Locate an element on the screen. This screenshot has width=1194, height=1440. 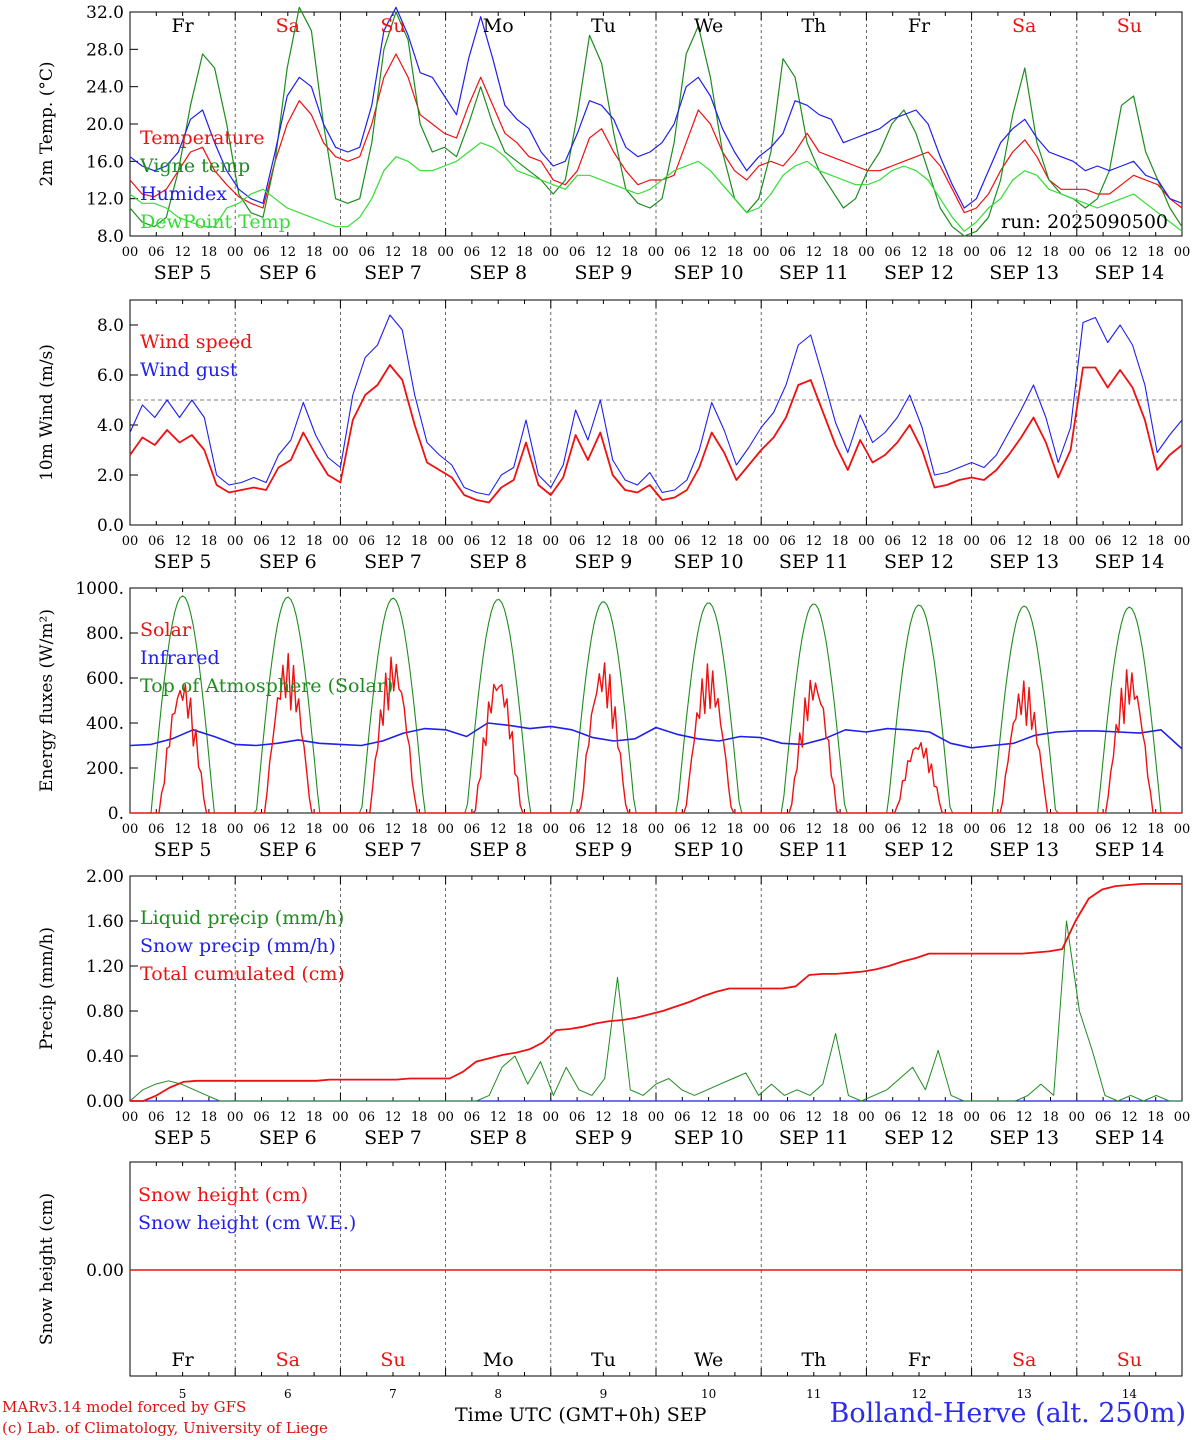
series-liquid-precip is located at coordinates (655, 1011).